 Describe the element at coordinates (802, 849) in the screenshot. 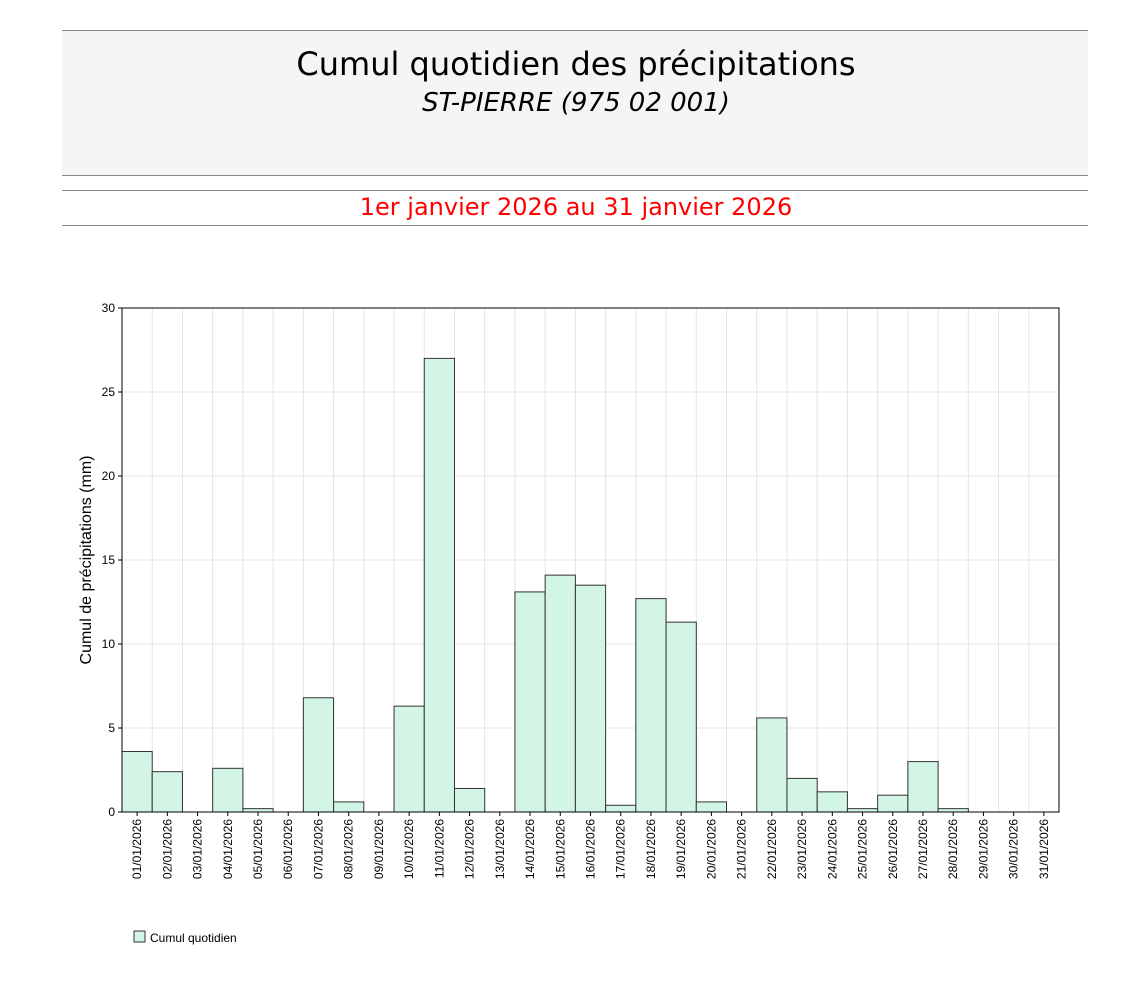

I see `x-tick-label: 23/01/2026` at that location.